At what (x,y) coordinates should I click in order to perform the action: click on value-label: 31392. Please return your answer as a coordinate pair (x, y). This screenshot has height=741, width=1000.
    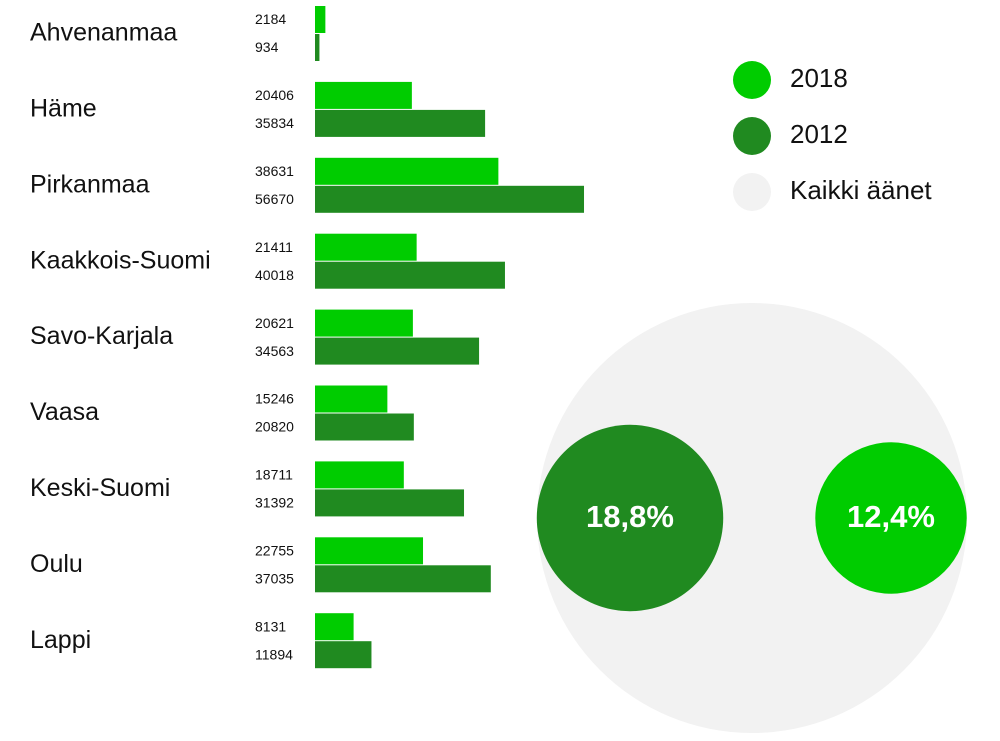
    Looking at the image, I should click on (274, 503).